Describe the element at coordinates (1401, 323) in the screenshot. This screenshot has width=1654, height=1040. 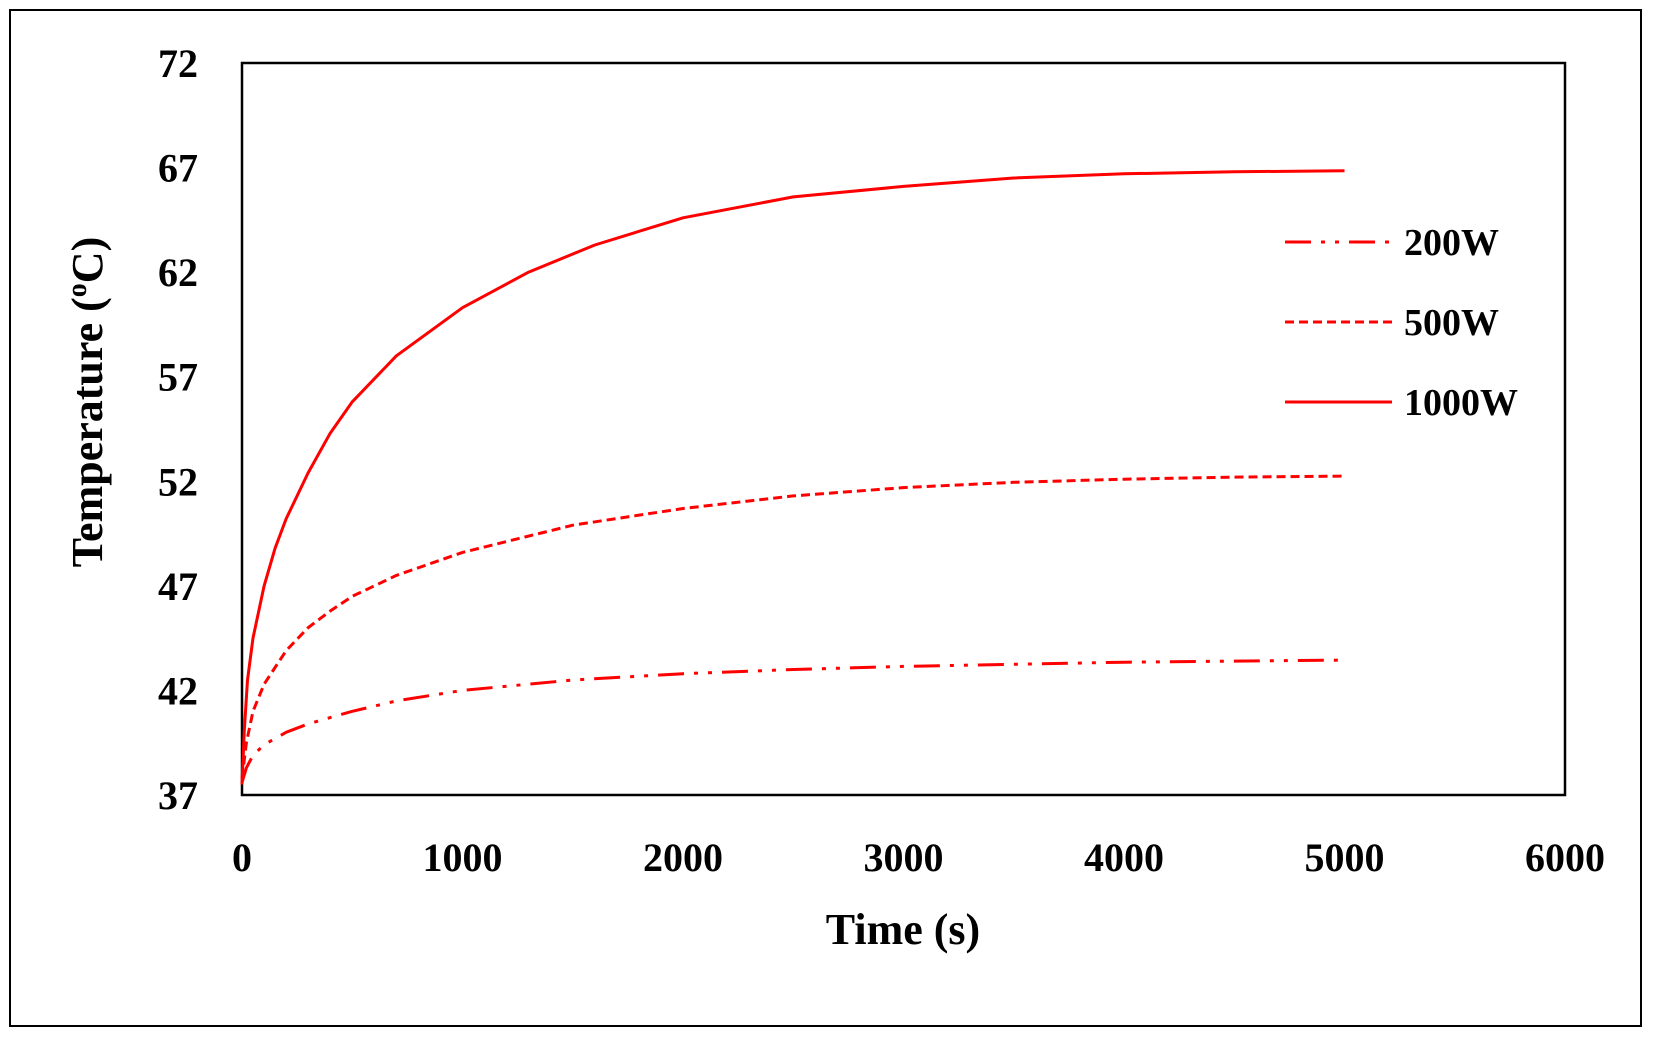
I see `legend: 200W 500W 1000W` at that location.